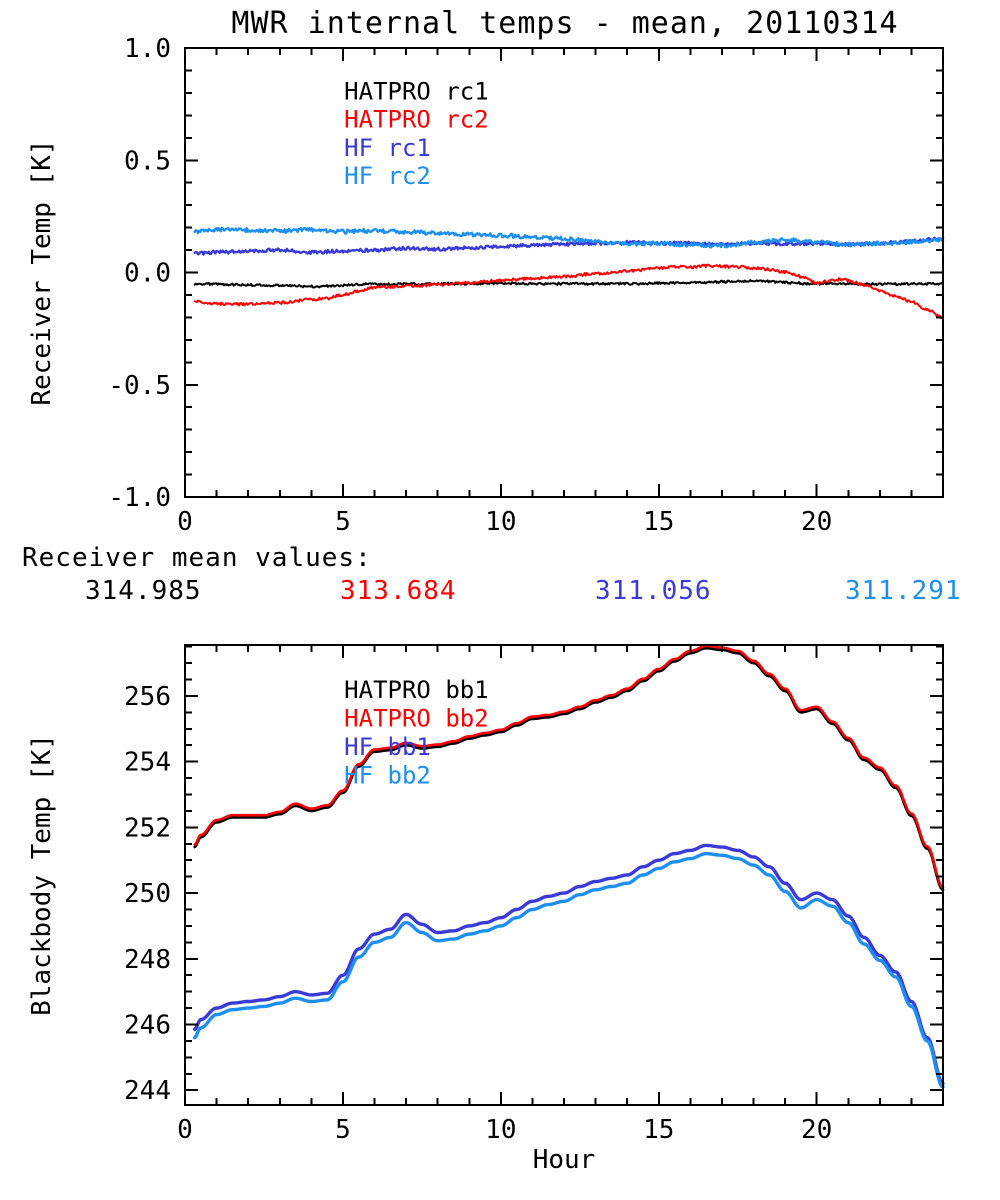  I want to click on svg-text: HATPRO bb2, so click(416, 718).